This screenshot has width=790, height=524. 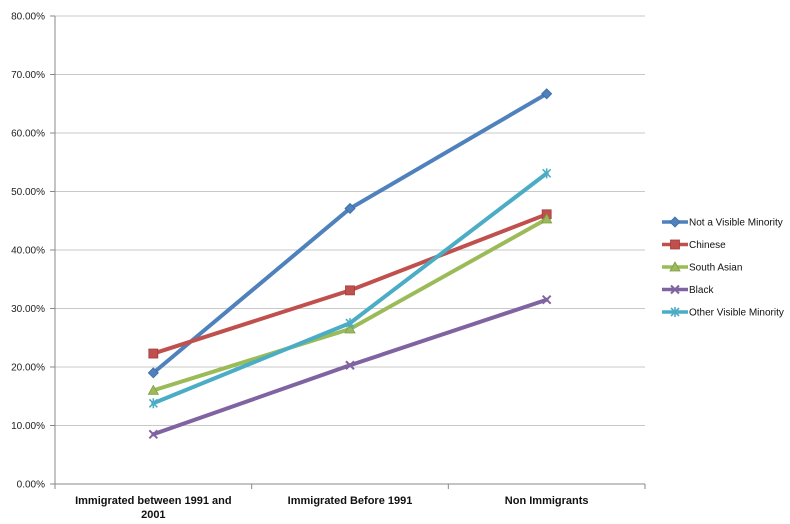 What do you see at coordinates (350, 284) in the screenshot?
I see `series-chinese` at bounding box center [350, 284].